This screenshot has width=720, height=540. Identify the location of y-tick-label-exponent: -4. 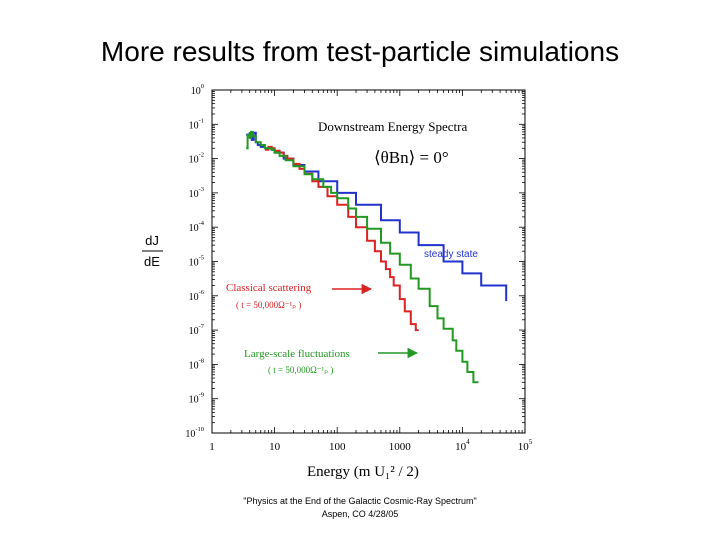
(202, 223).